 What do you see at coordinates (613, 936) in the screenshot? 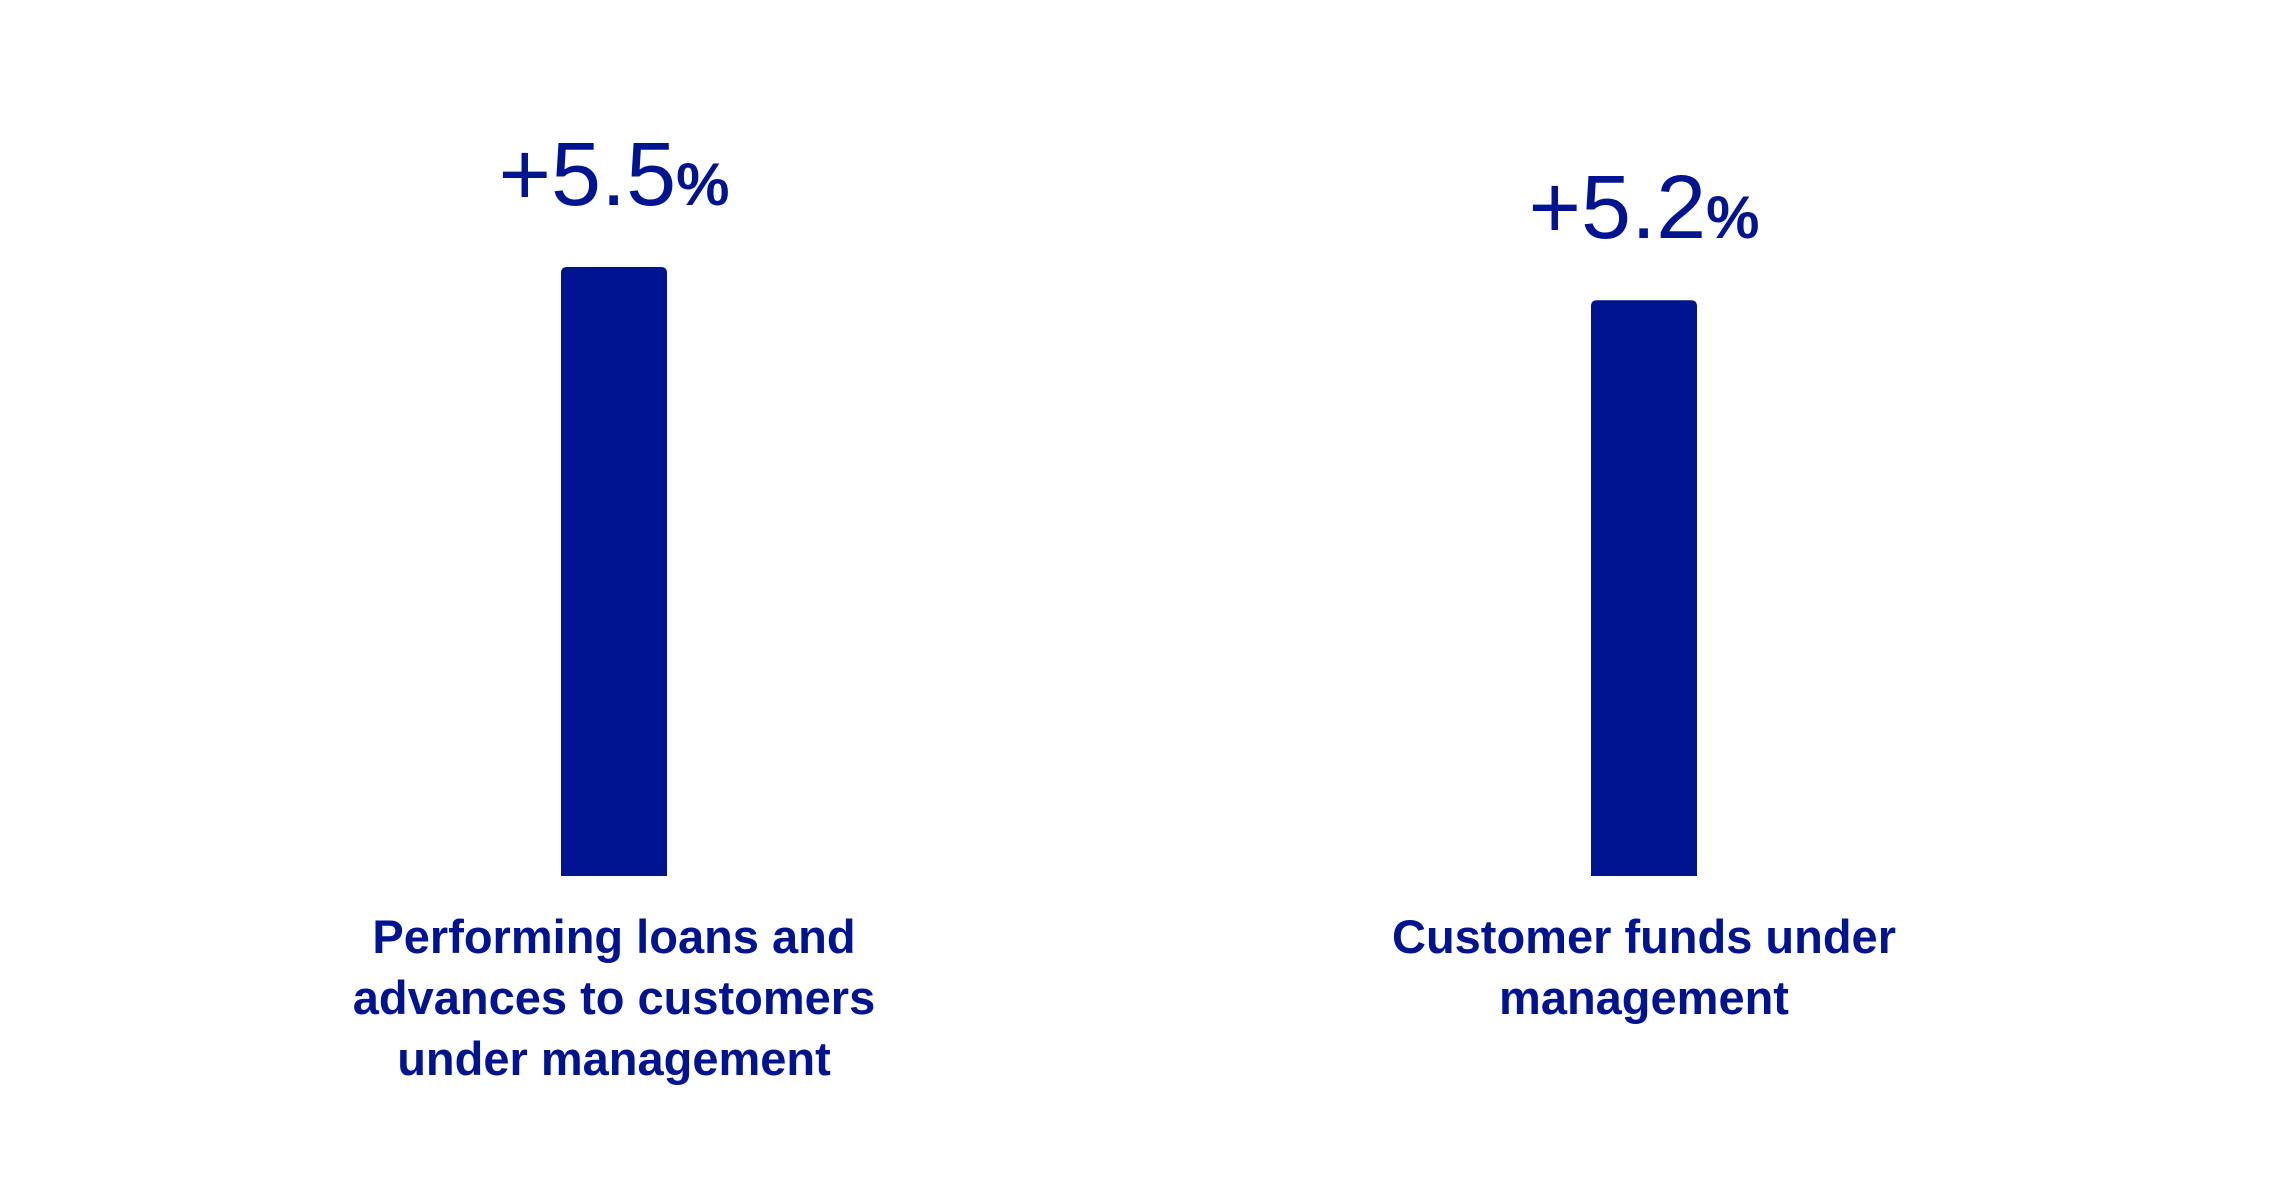
I see `category-label-line: Performing loans and` at bounding box center [613, 936].